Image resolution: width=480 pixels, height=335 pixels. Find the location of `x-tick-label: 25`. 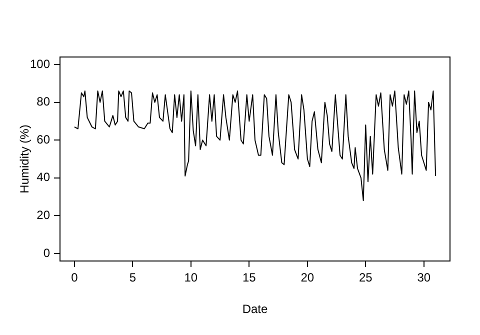

x-tick-label: 25 is located at coordinates (365, 277).